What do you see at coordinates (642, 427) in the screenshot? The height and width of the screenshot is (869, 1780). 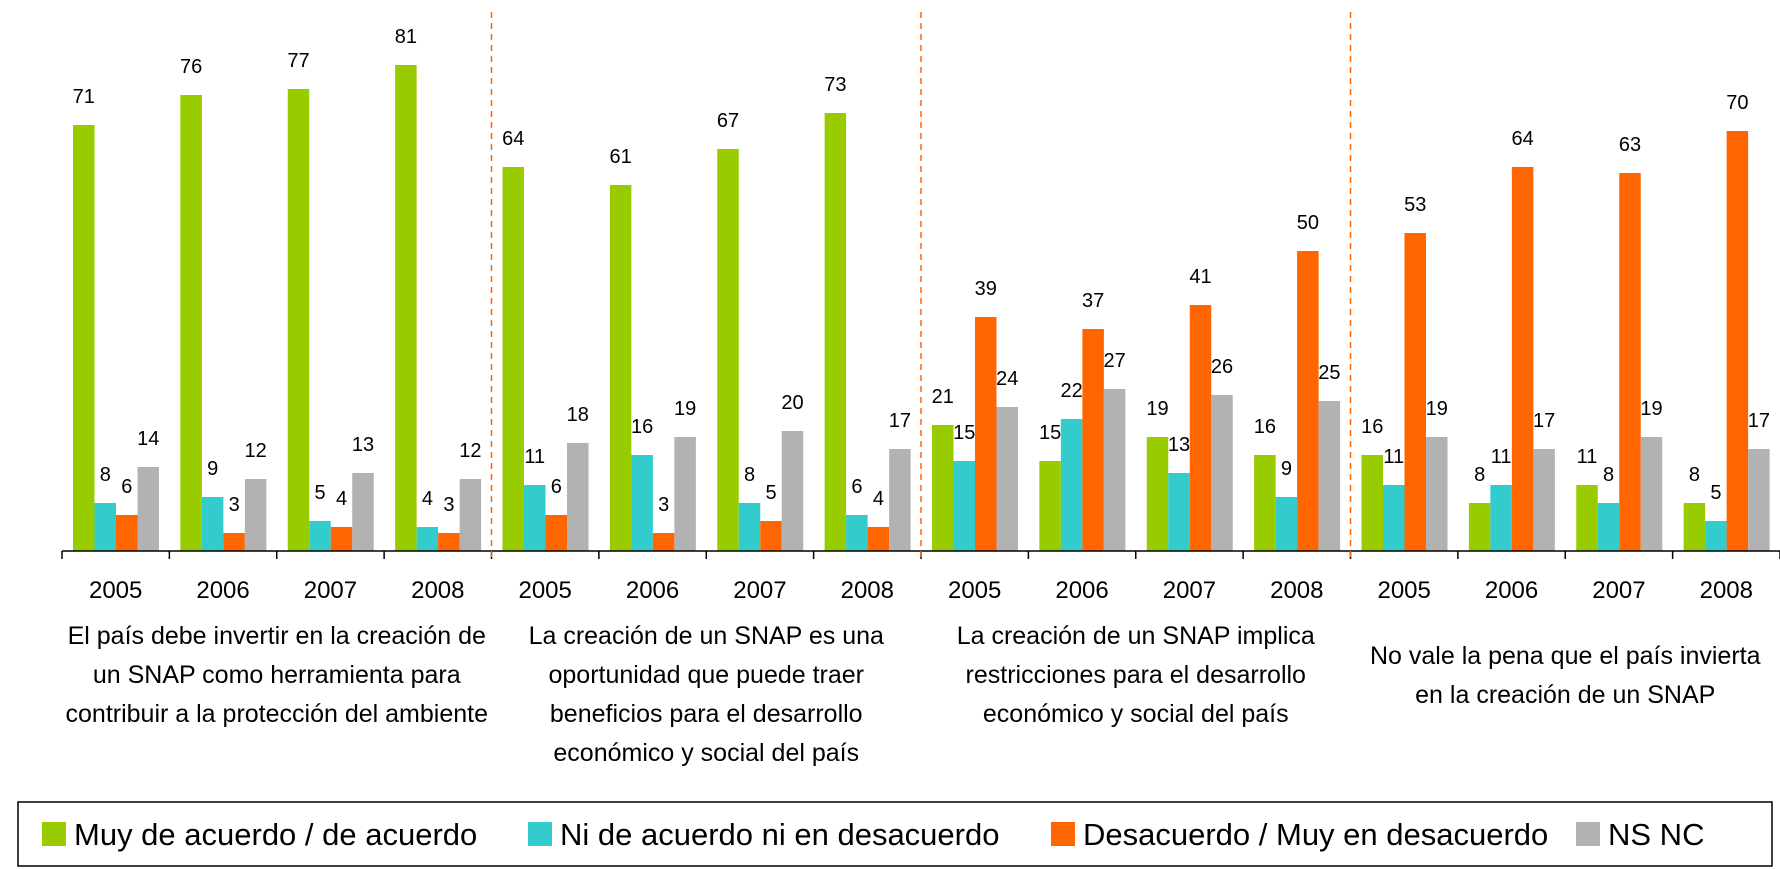 I see `value-label: 16` at bounding box center [642, 427].